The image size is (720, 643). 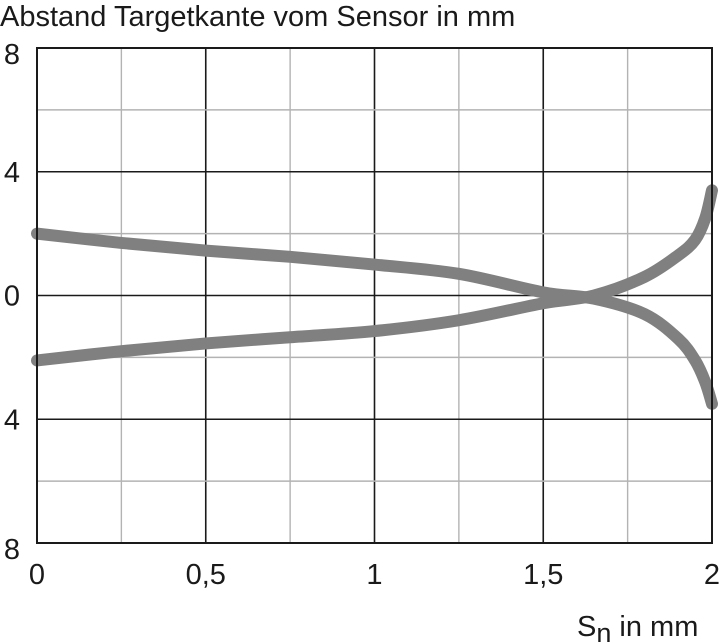 I want to click on x-axis-label-subscript: n, so click(x=603, y=630).